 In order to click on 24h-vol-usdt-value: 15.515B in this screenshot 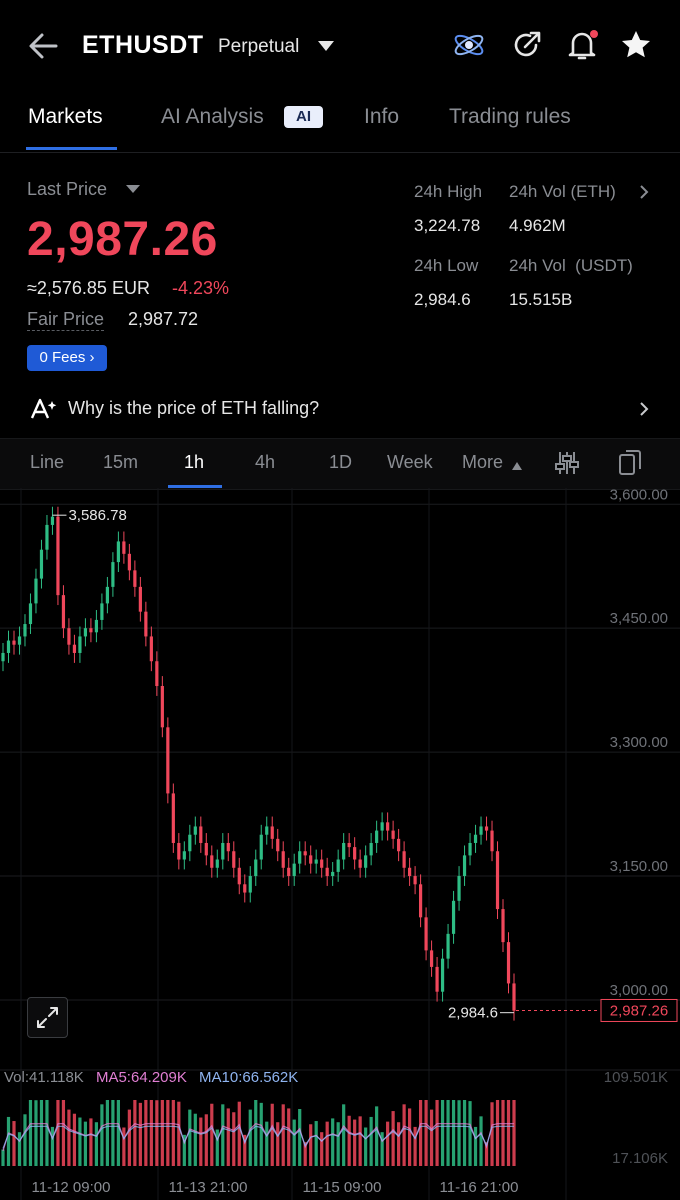, I will do `click(541, 299)`.